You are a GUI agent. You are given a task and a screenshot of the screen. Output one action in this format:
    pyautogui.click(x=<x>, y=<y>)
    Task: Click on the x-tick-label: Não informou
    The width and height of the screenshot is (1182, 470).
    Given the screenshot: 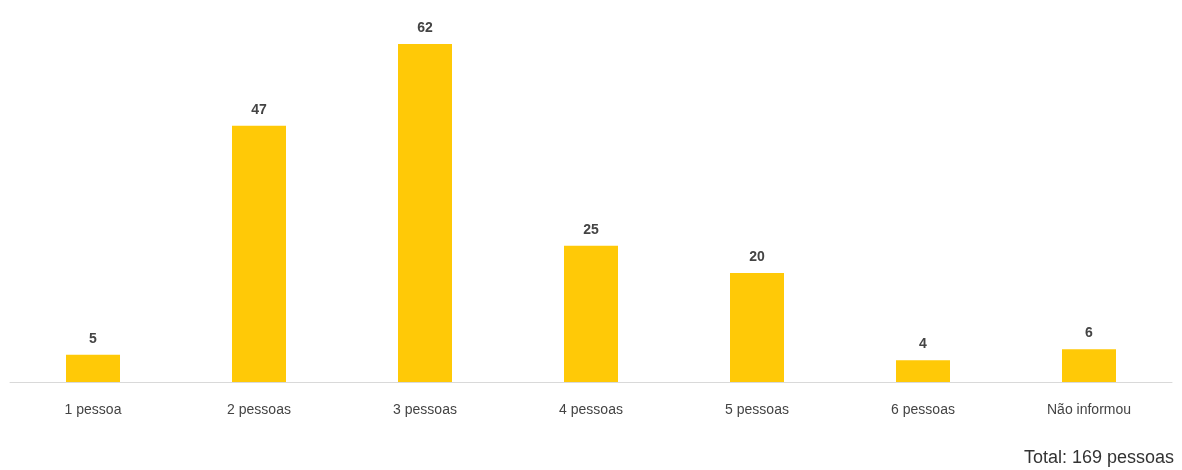 What is the action you would take?
    pyautogui.click(x=1089, y=409)
    